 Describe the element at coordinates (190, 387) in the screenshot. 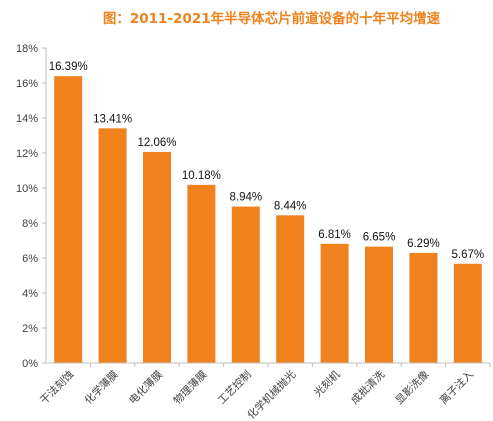

I see `x-category-label: 物理薄膜` at that location.